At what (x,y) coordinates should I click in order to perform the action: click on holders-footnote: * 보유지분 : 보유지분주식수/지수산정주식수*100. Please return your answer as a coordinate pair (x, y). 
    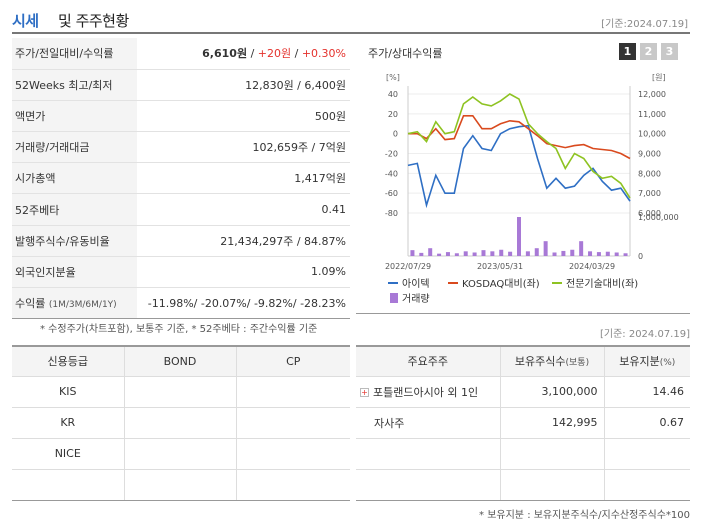
    Looking at the image, I should click on (584, 515).